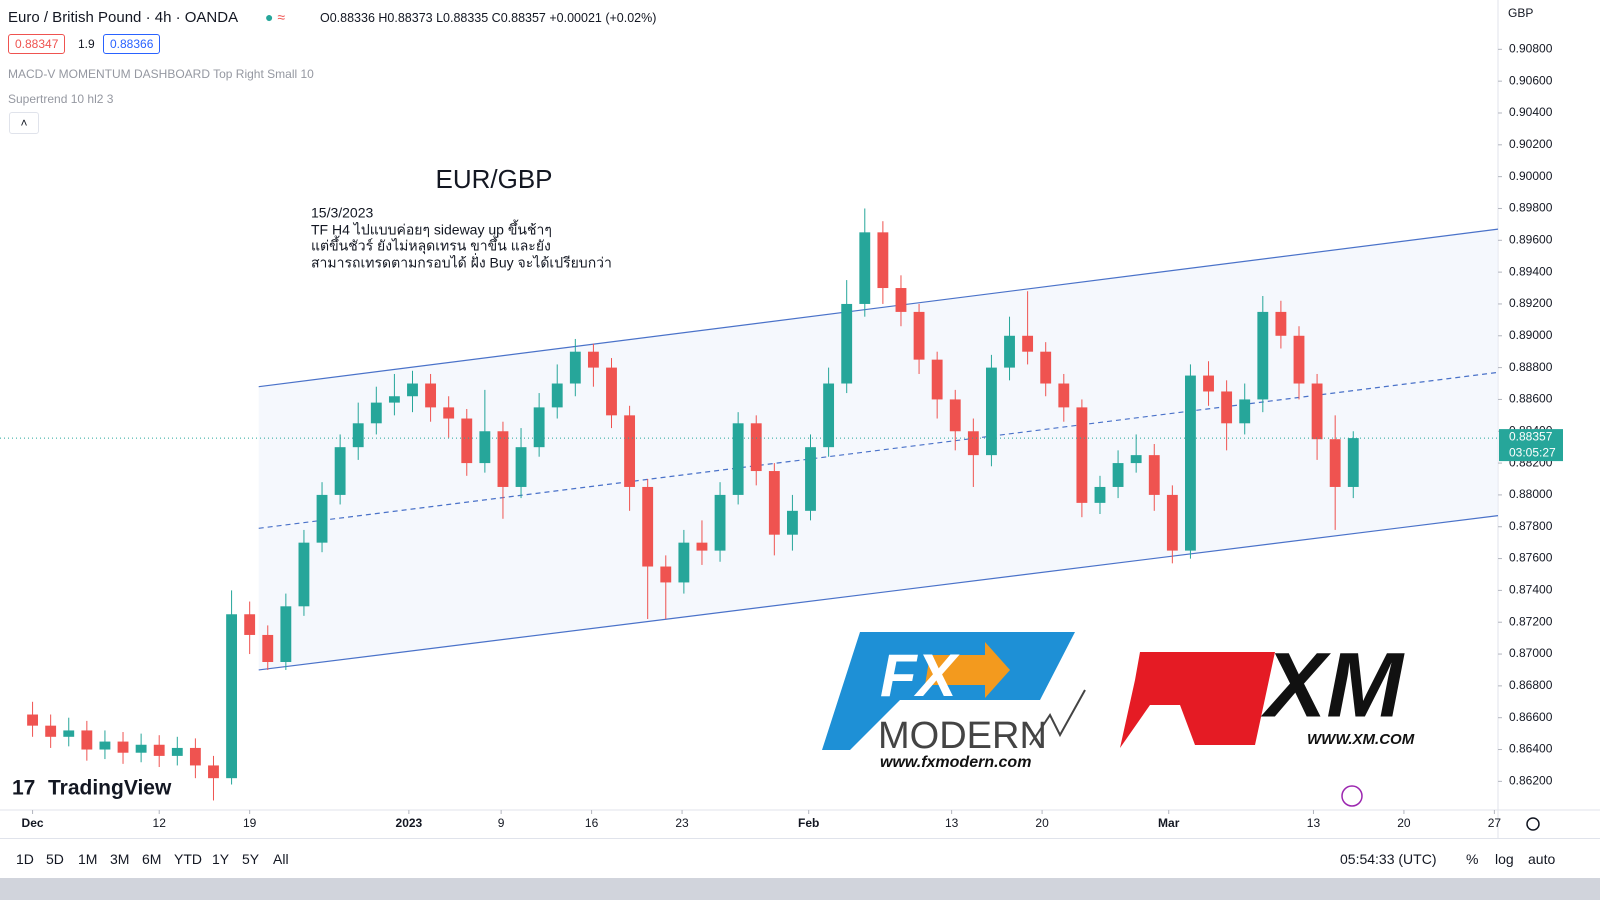 The width and height of the screenshot is (1600, 900). Describe the element at coordinates (281, 859) in the screenshot. I see `range-button: All` at that location.